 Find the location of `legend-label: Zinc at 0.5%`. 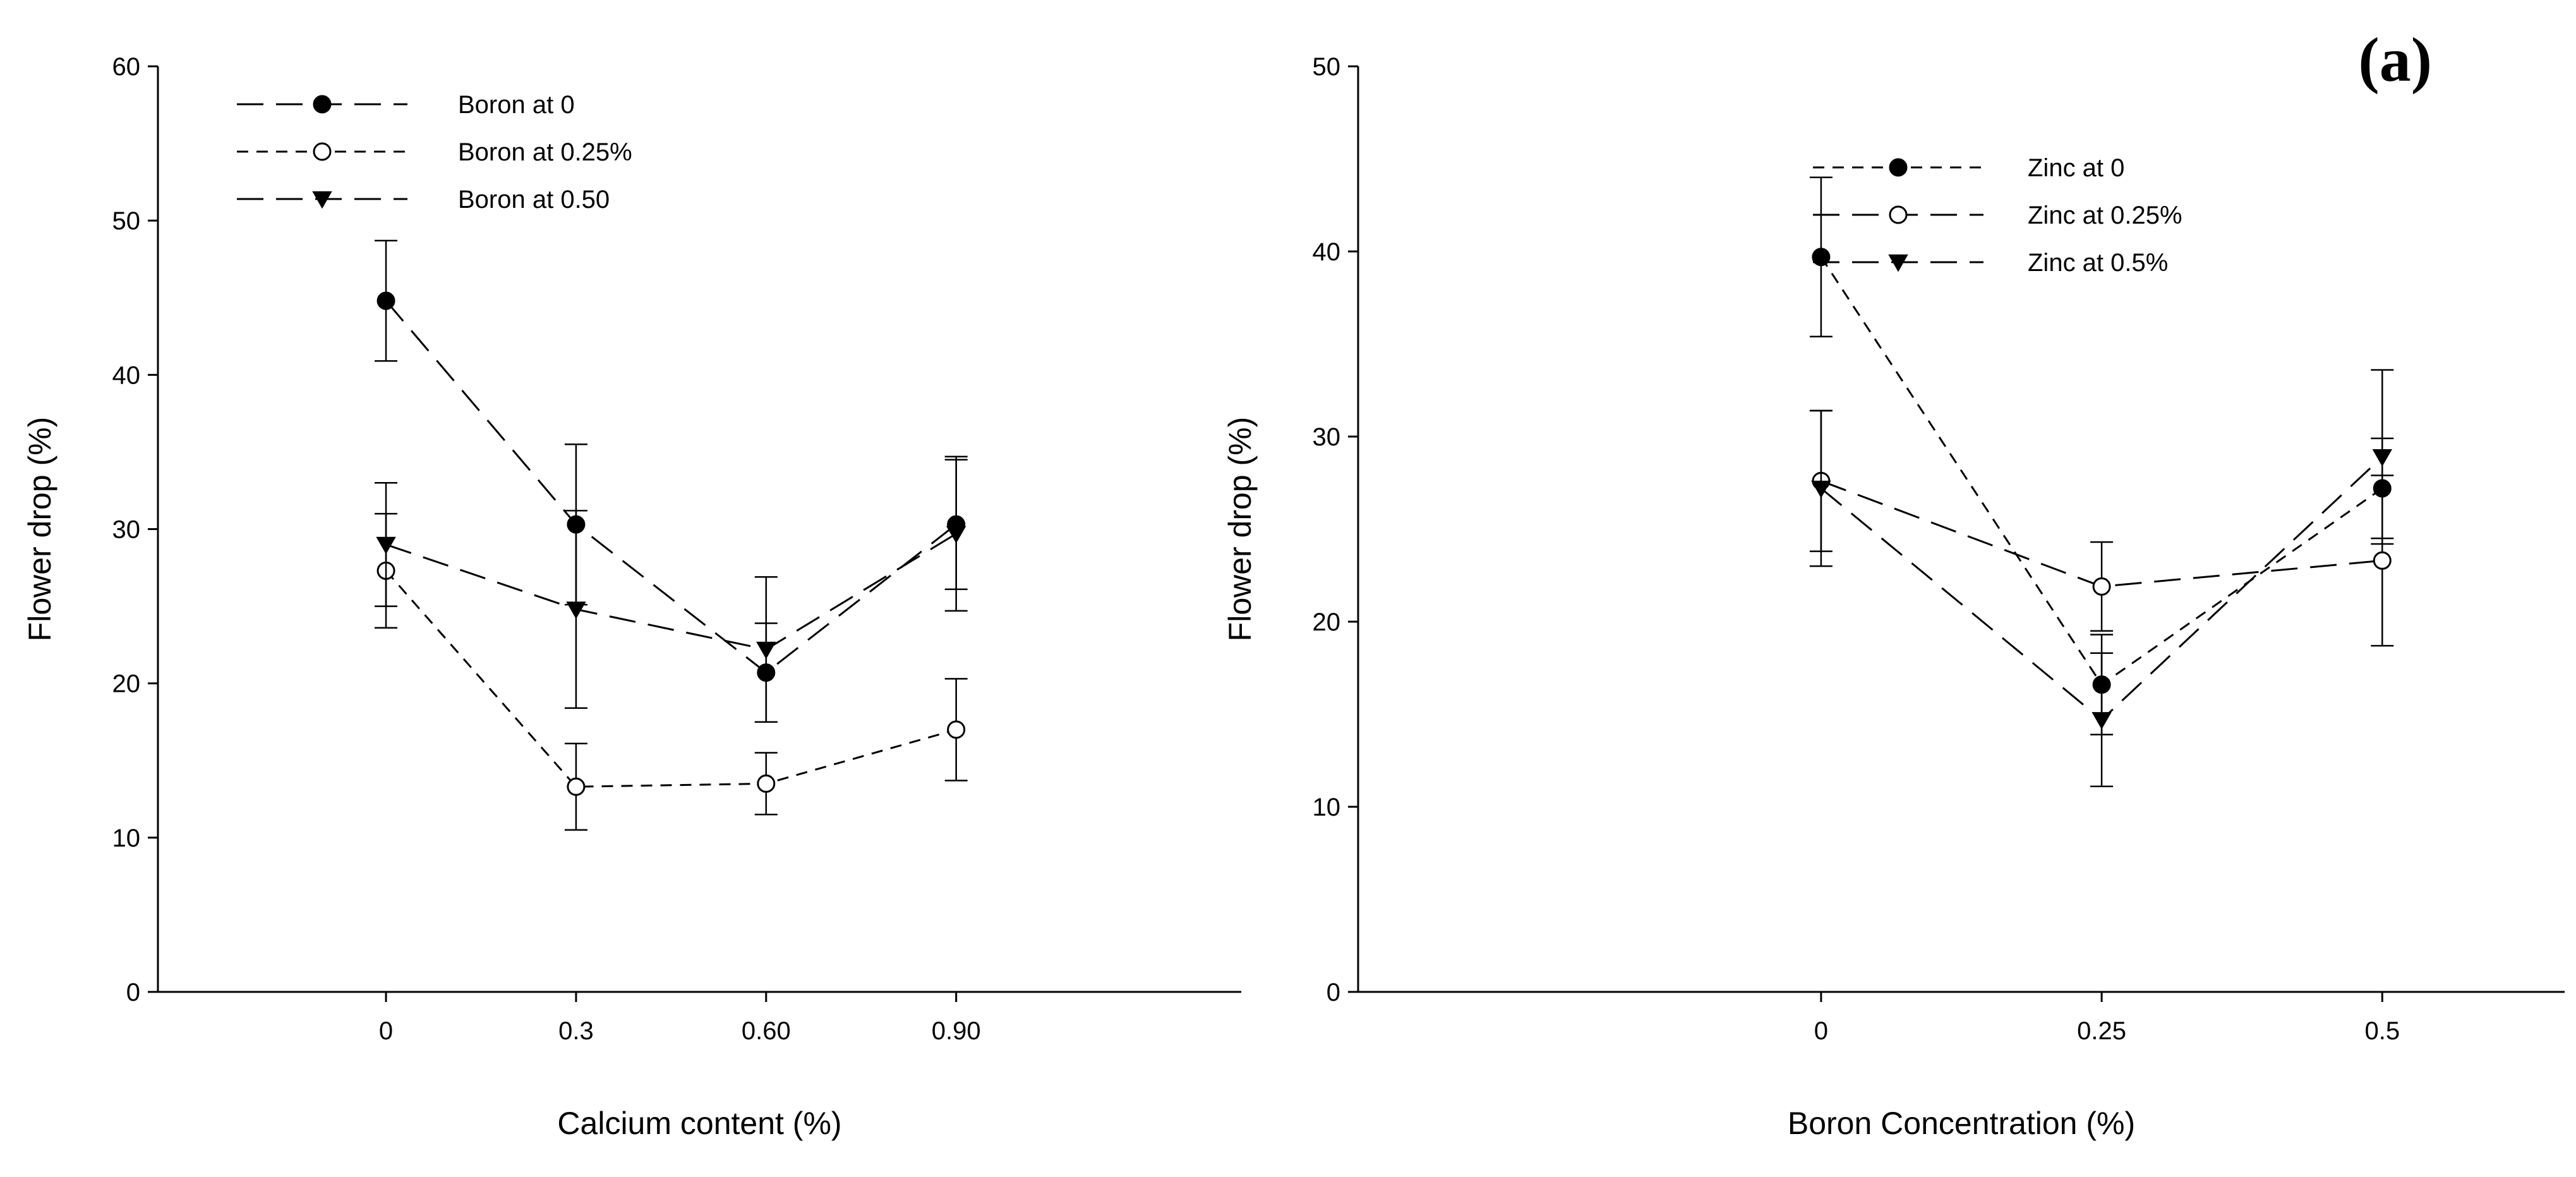

legend-label: Zinc at 0.5% is located at coordinates (2098, 263).